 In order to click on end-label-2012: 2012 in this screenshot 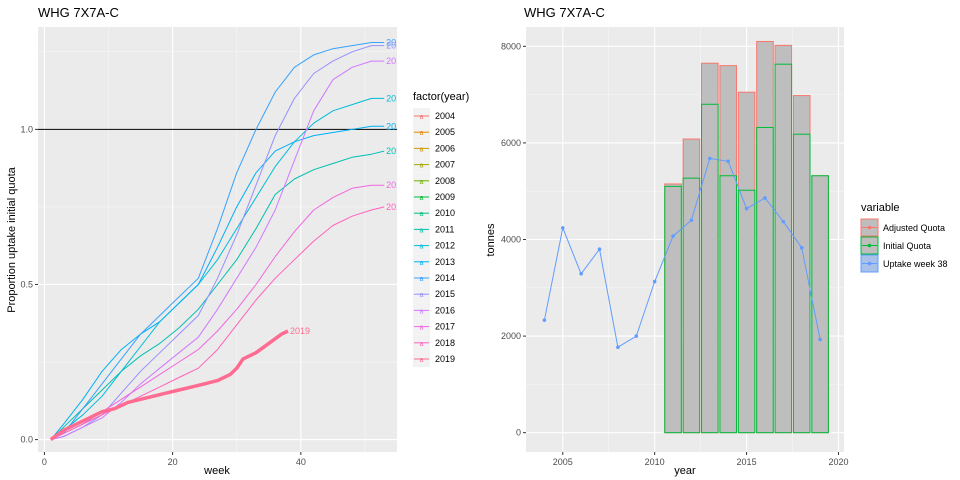, I will do `click(396, 98)`.